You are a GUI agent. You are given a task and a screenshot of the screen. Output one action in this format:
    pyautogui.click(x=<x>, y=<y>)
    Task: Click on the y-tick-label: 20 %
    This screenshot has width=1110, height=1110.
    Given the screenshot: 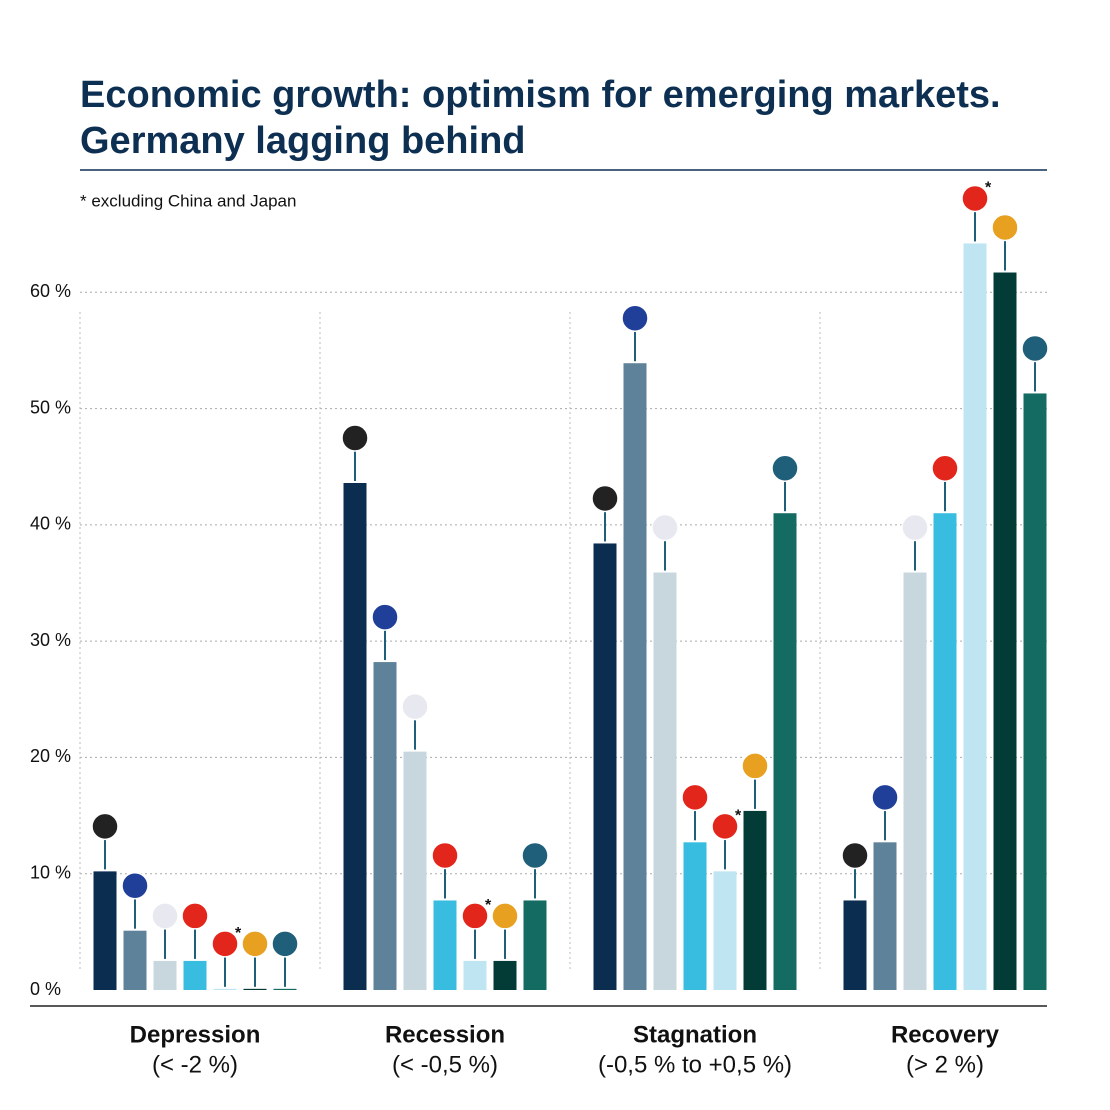 What is the action you would take?
    pyautogui.click(x=50, y=756)
    